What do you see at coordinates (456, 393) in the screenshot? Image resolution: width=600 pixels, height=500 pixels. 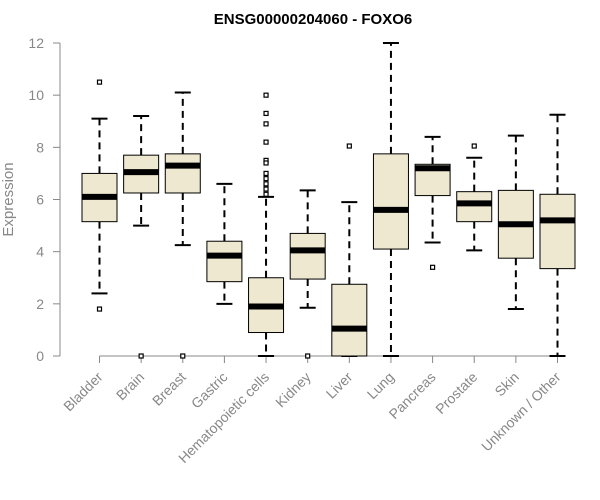 I see `x-tick-label: Prostate` at bounding box center [456, 393].